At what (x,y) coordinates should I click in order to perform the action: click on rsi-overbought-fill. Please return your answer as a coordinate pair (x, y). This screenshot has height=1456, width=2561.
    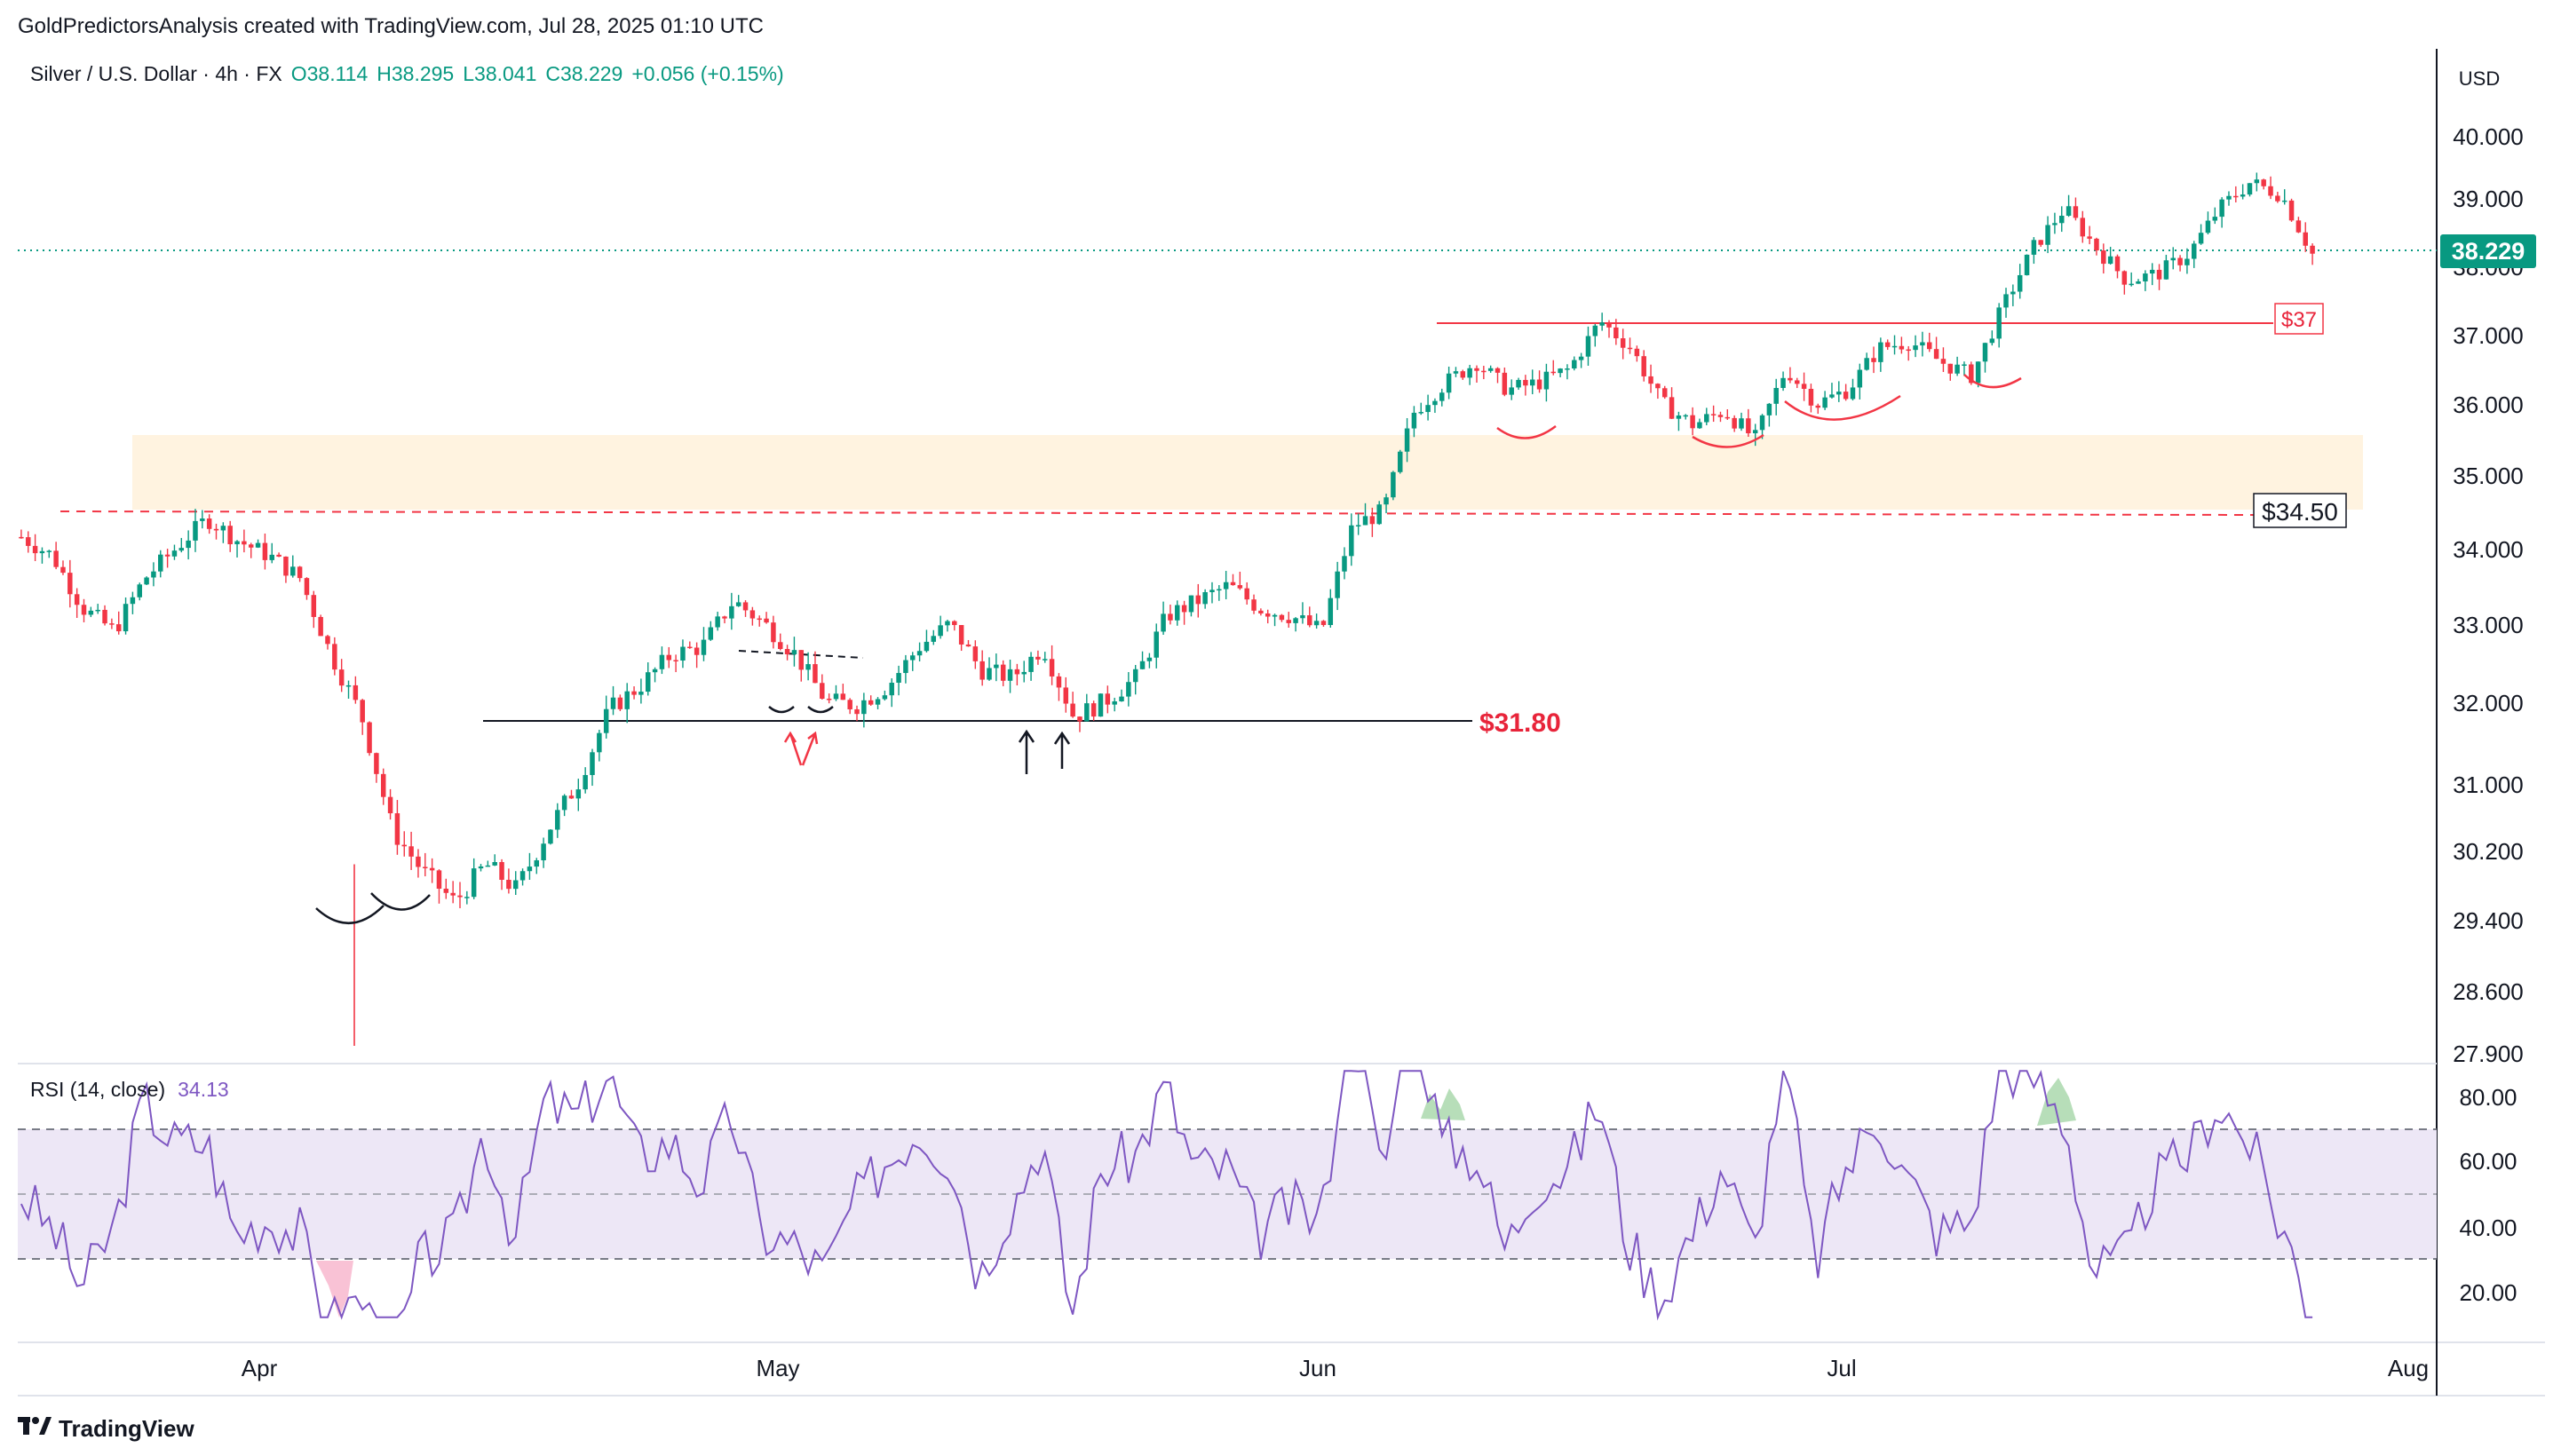
    Looking at the image, I should click on (1443, 1104).